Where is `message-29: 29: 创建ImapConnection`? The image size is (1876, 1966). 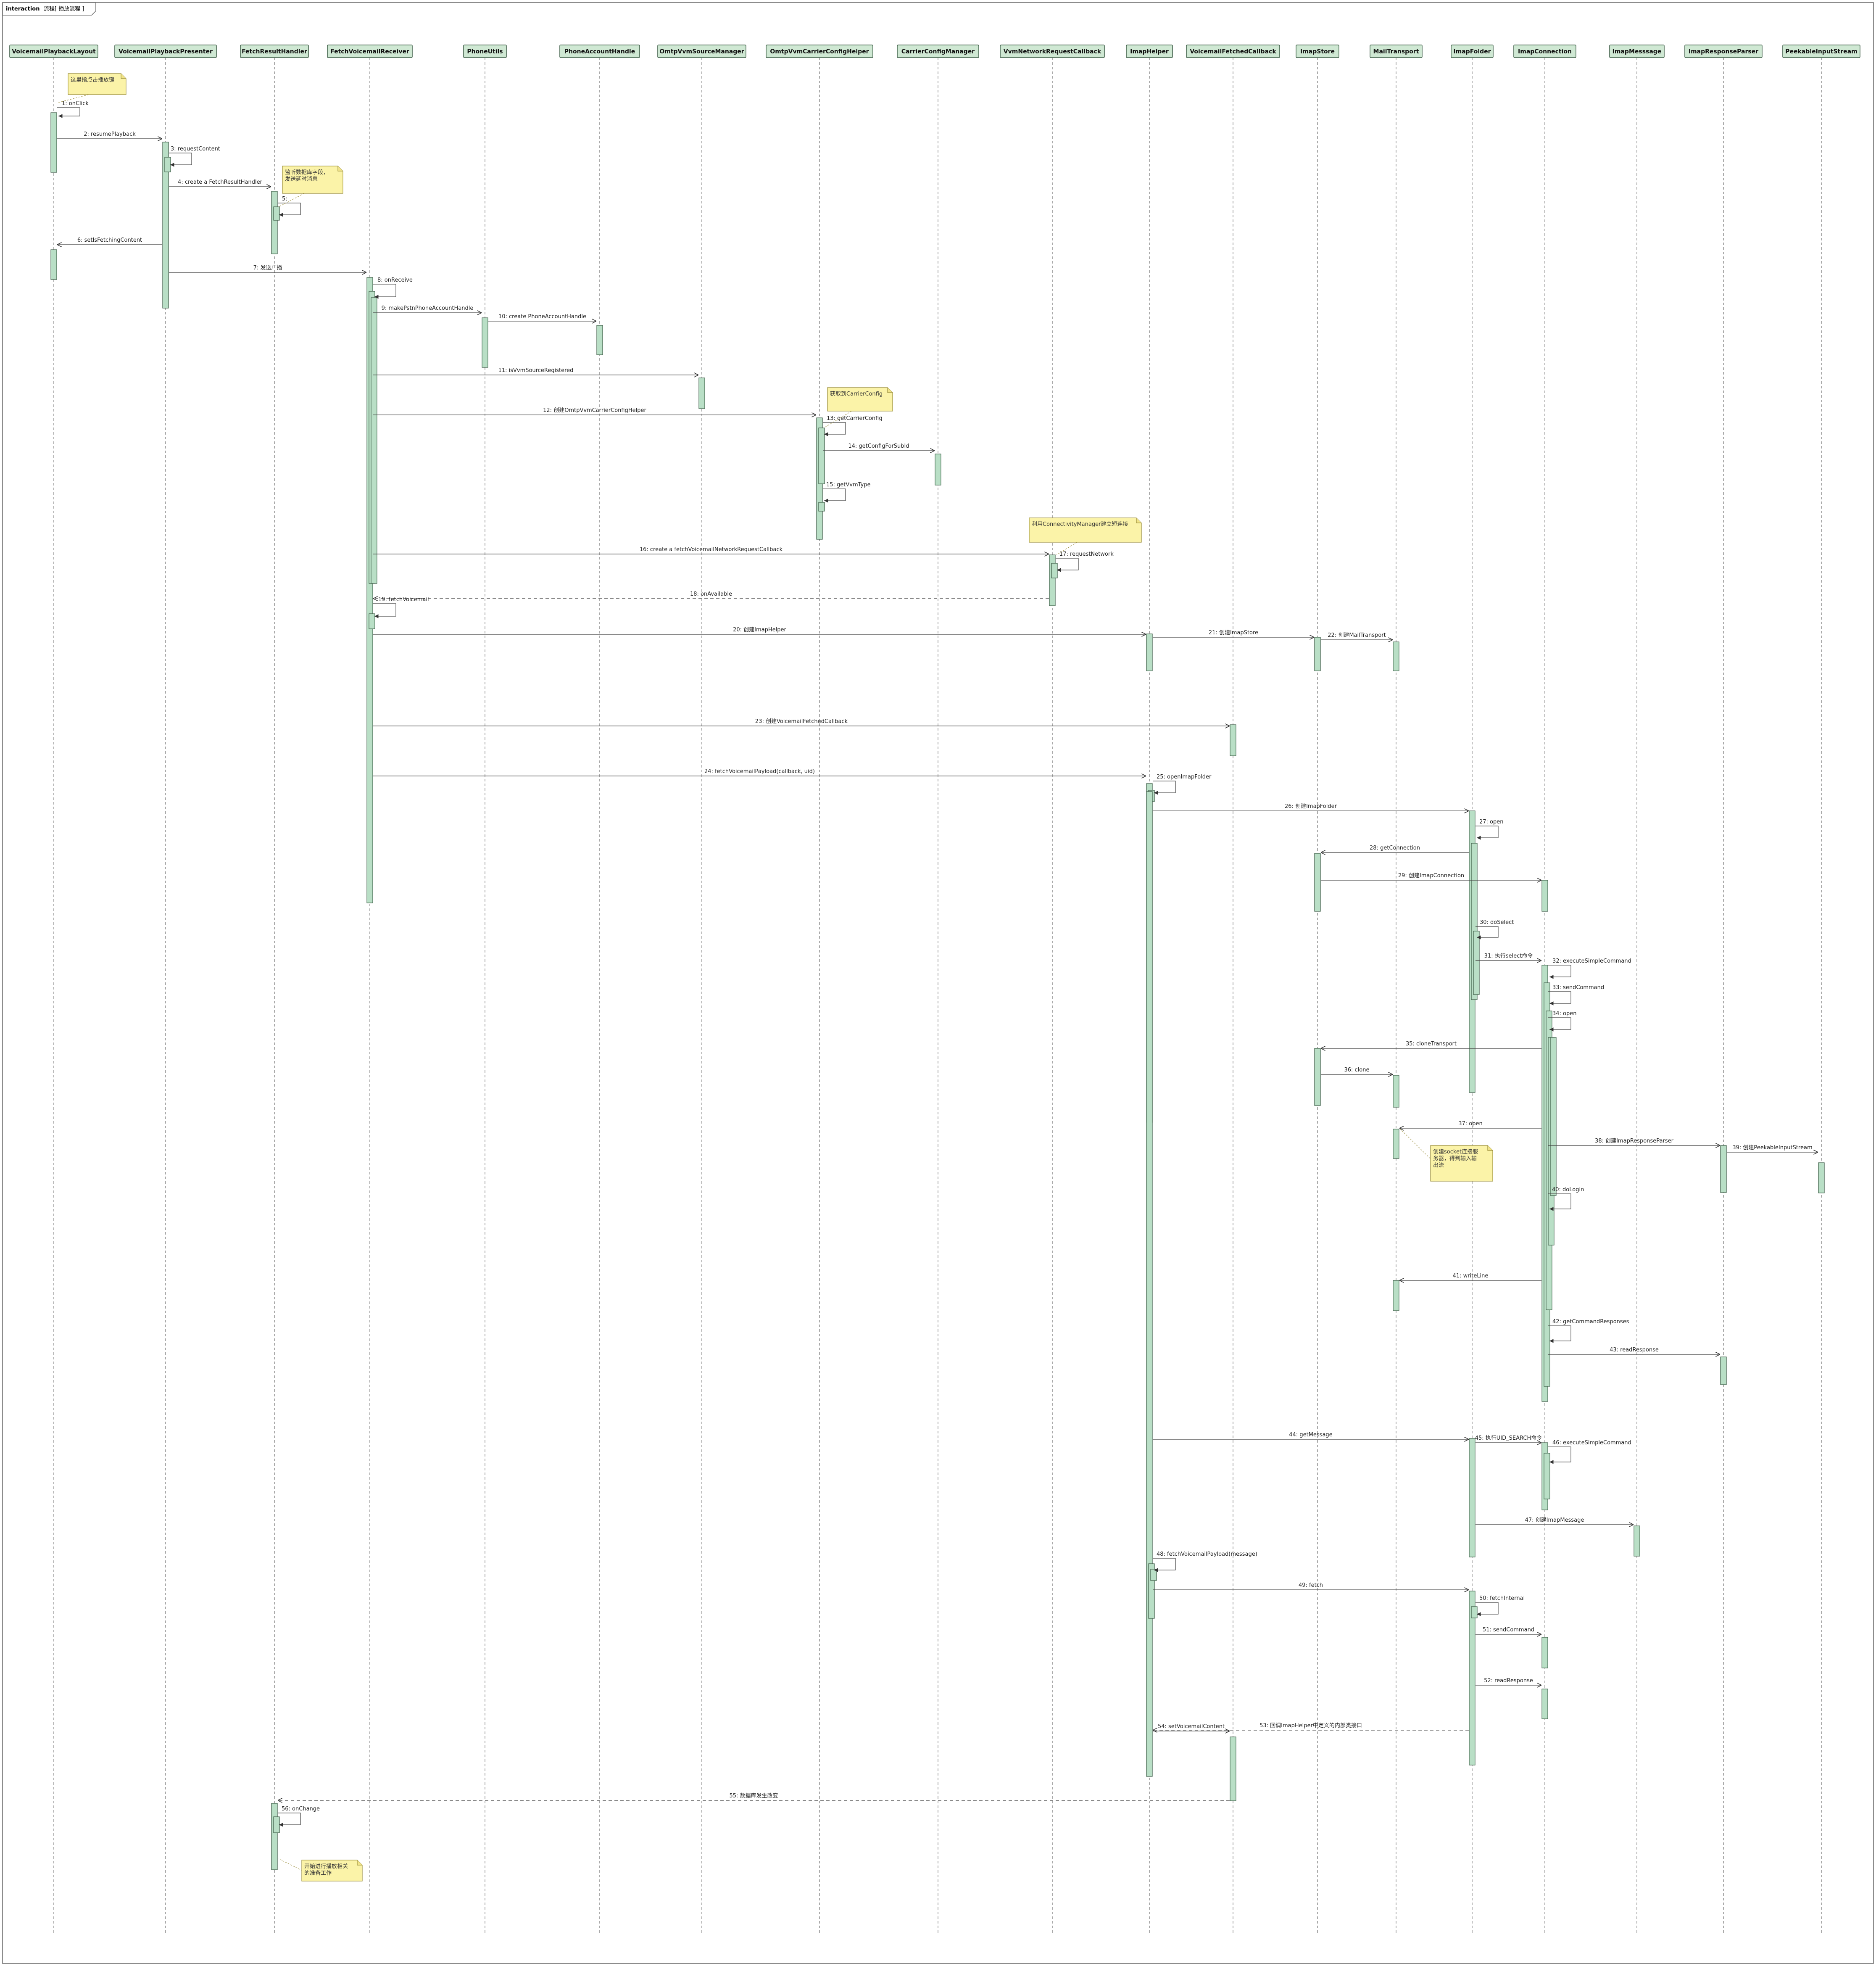 message-29: 29: 创建ImapConnection is located at coordinates (1431, 876).